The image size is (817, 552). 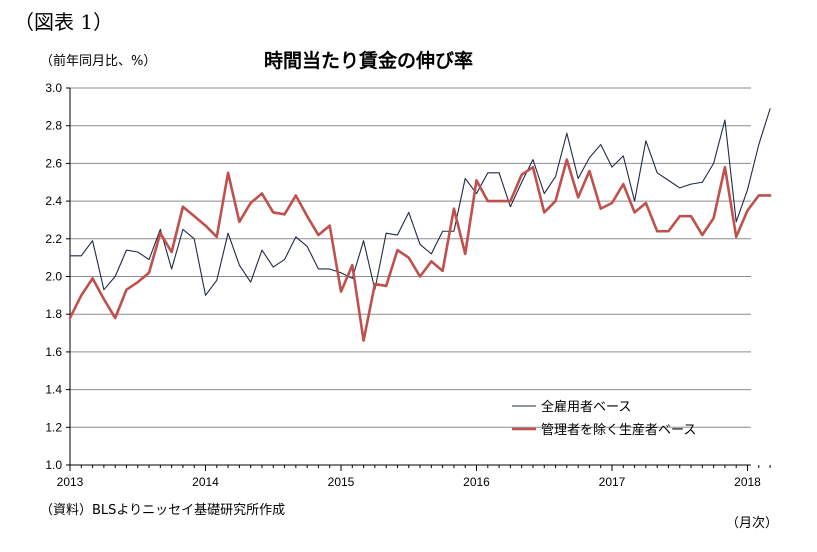 I want to click on figure-label: （図表 1）, so click(x=64, y=22).